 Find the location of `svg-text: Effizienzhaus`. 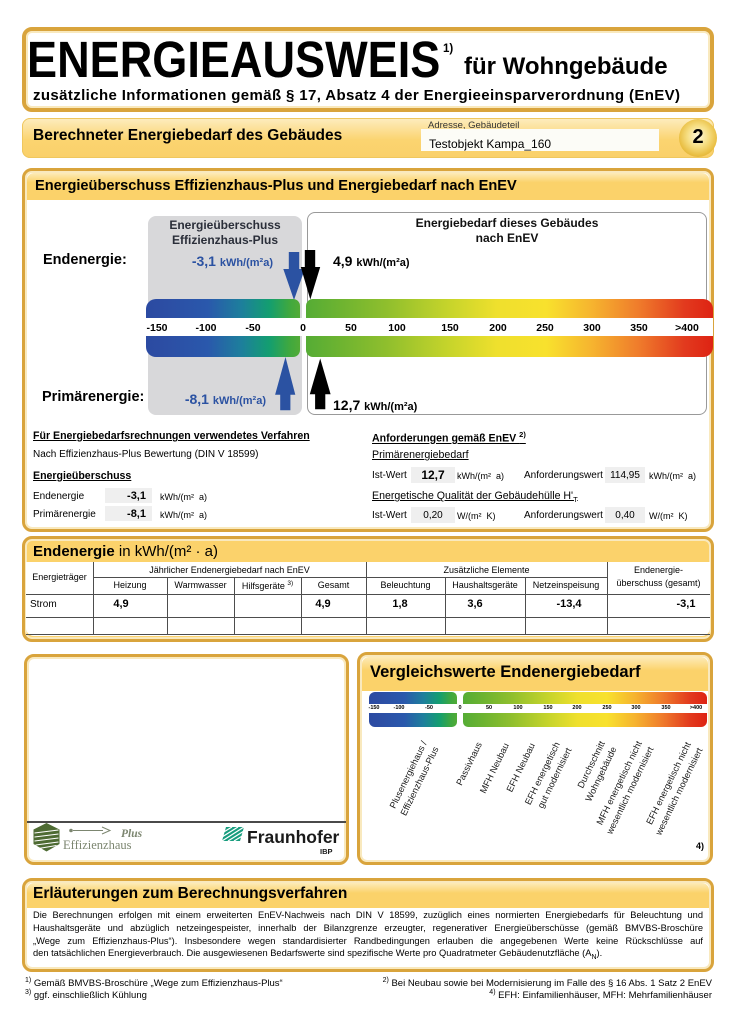

svg-text: Effizienzhaus is located at coordinates (97, 845).